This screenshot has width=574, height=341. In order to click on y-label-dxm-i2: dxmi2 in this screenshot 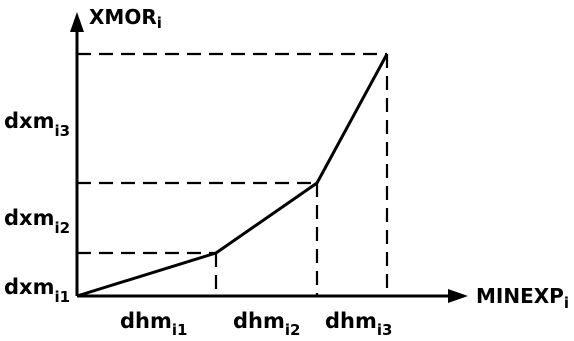, I will do `click(37, 221)`.